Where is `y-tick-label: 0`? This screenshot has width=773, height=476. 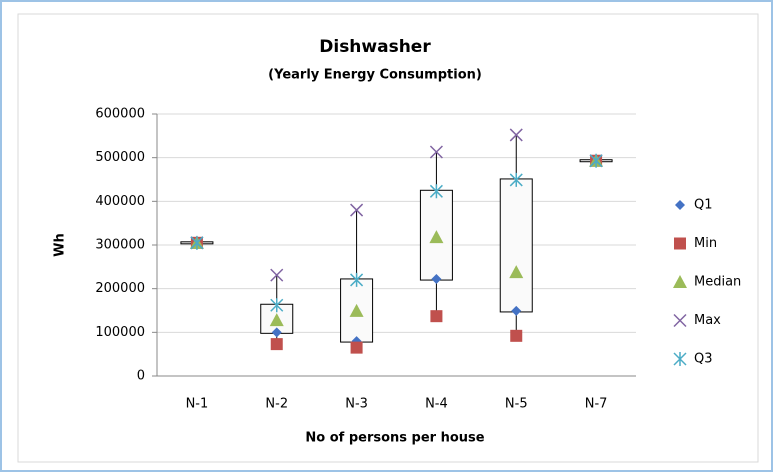
y-tick-label: 0 is located at coordinates (141, 376).